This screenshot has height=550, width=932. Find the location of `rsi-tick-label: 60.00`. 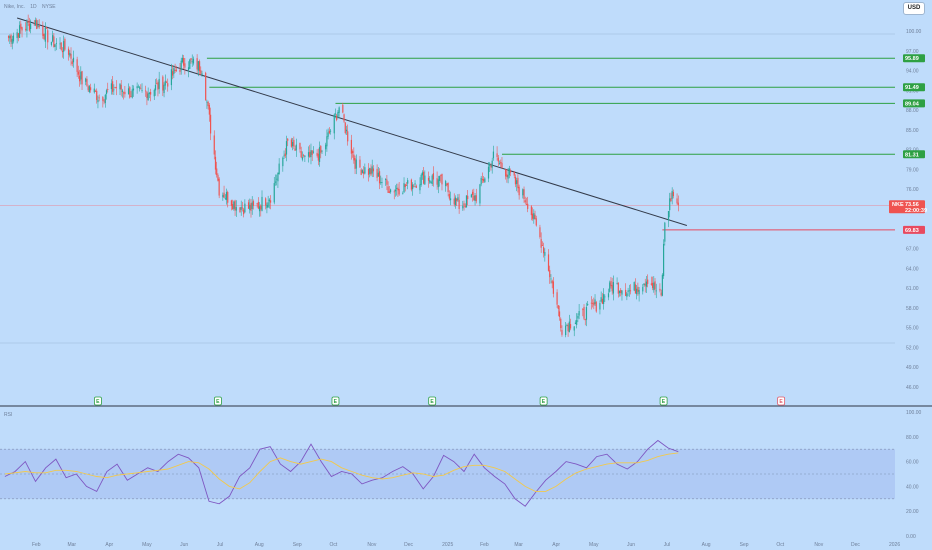

rsi-tick-label: 60.00 is located at coordinates (912, 463).